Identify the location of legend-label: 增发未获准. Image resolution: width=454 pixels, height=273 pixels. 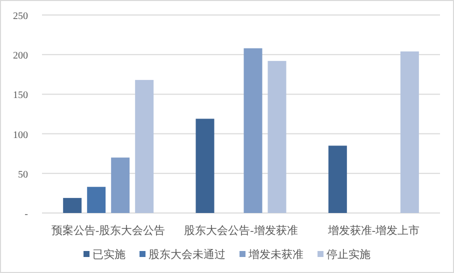
(276, 254).